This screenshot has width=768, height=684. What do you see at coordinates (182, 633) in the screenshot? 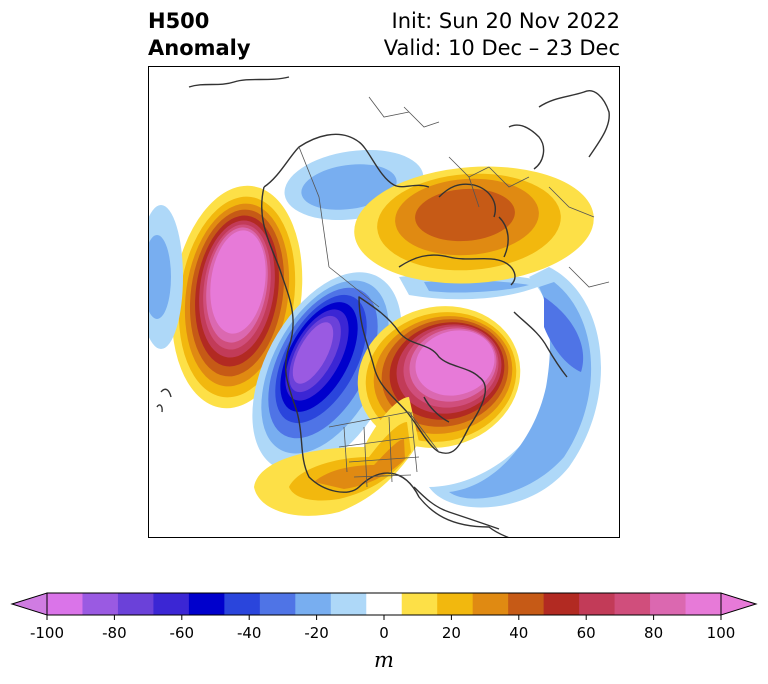
I see `colorbar-tick-label: -60` at bounding box center [182, 633].